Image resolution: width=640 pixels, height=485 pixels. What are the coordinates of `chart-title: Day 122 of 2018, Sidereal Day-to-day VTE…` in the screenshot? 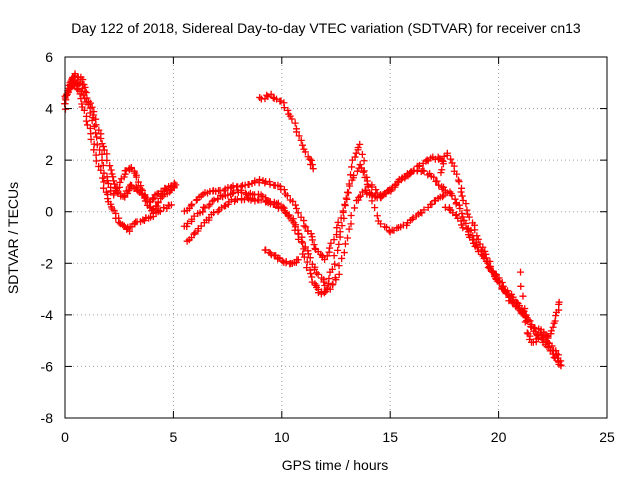 It's located at (326, 28).